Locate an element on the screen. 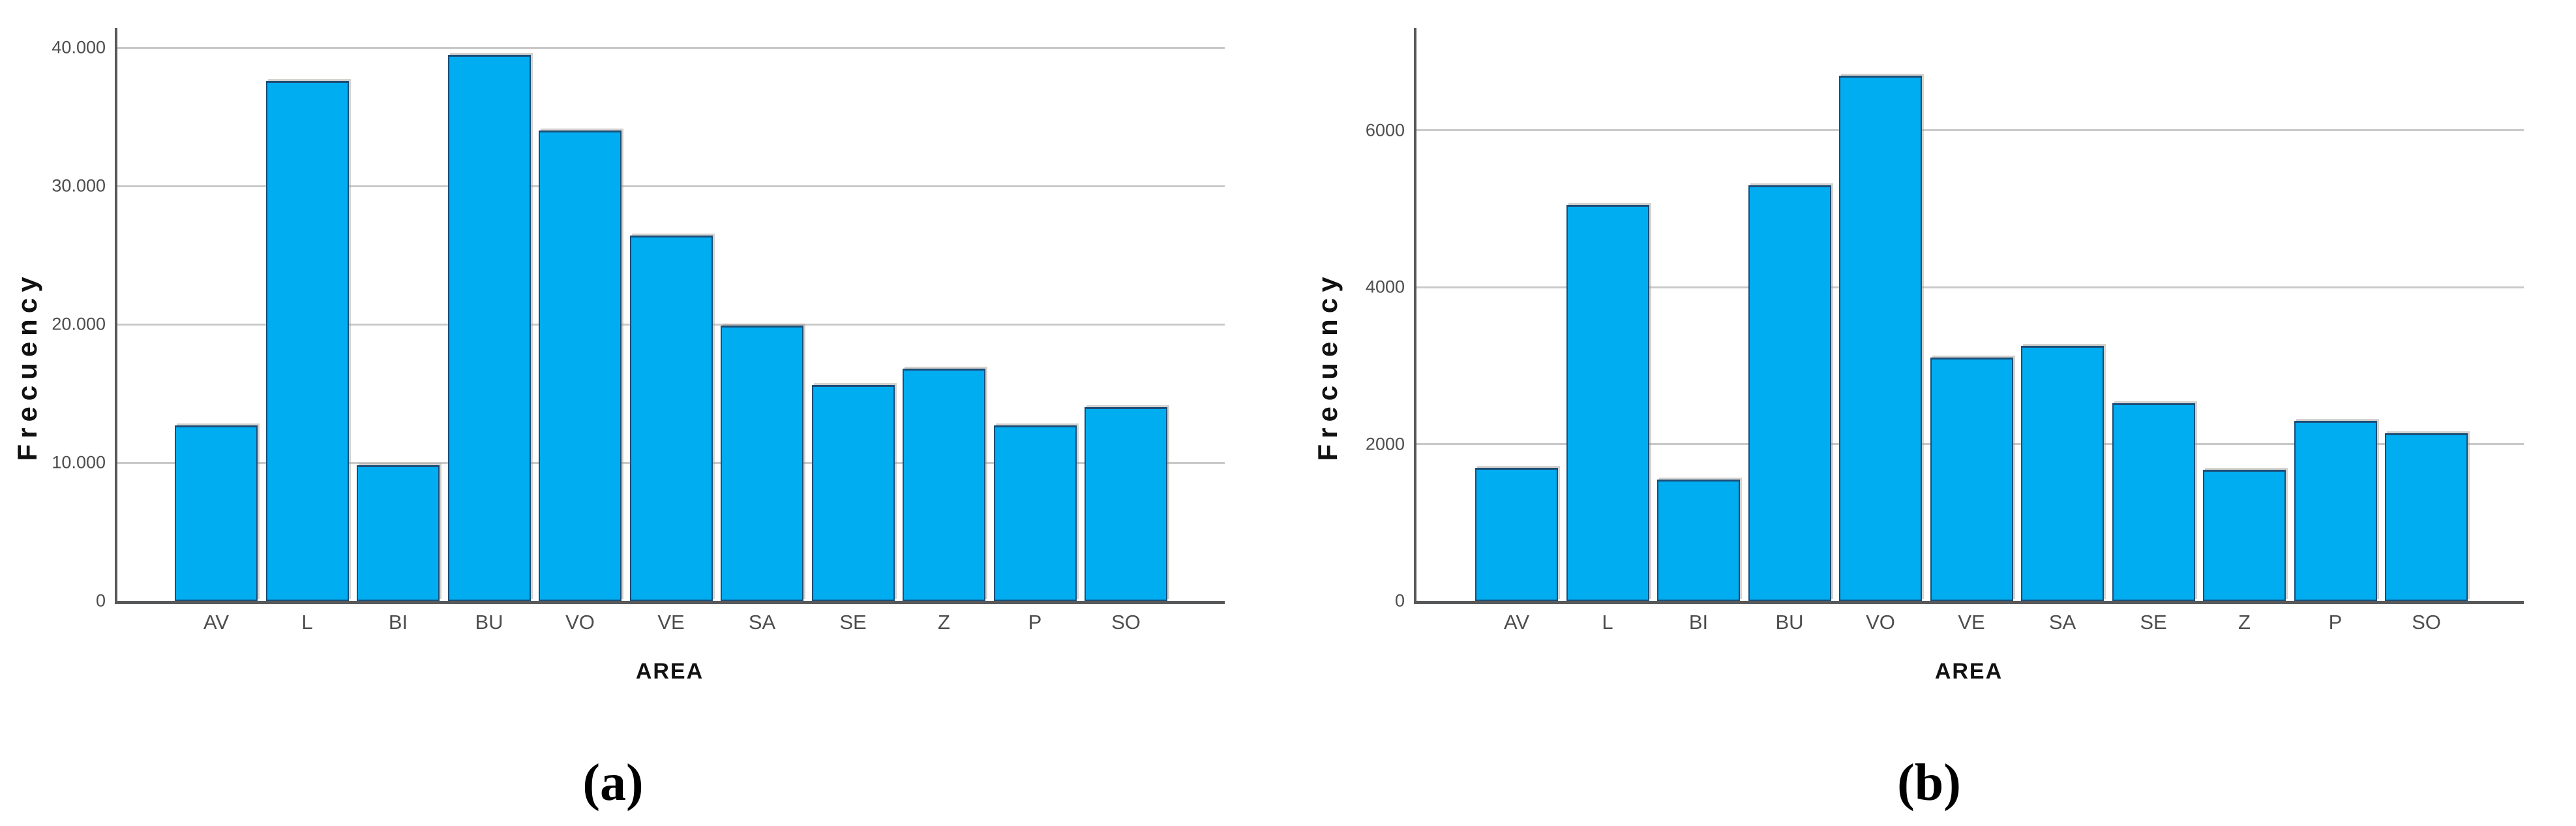 This screenshot has width=2576, height=826. y-tick-label: 4000 is located at coordinates (1385, 287).